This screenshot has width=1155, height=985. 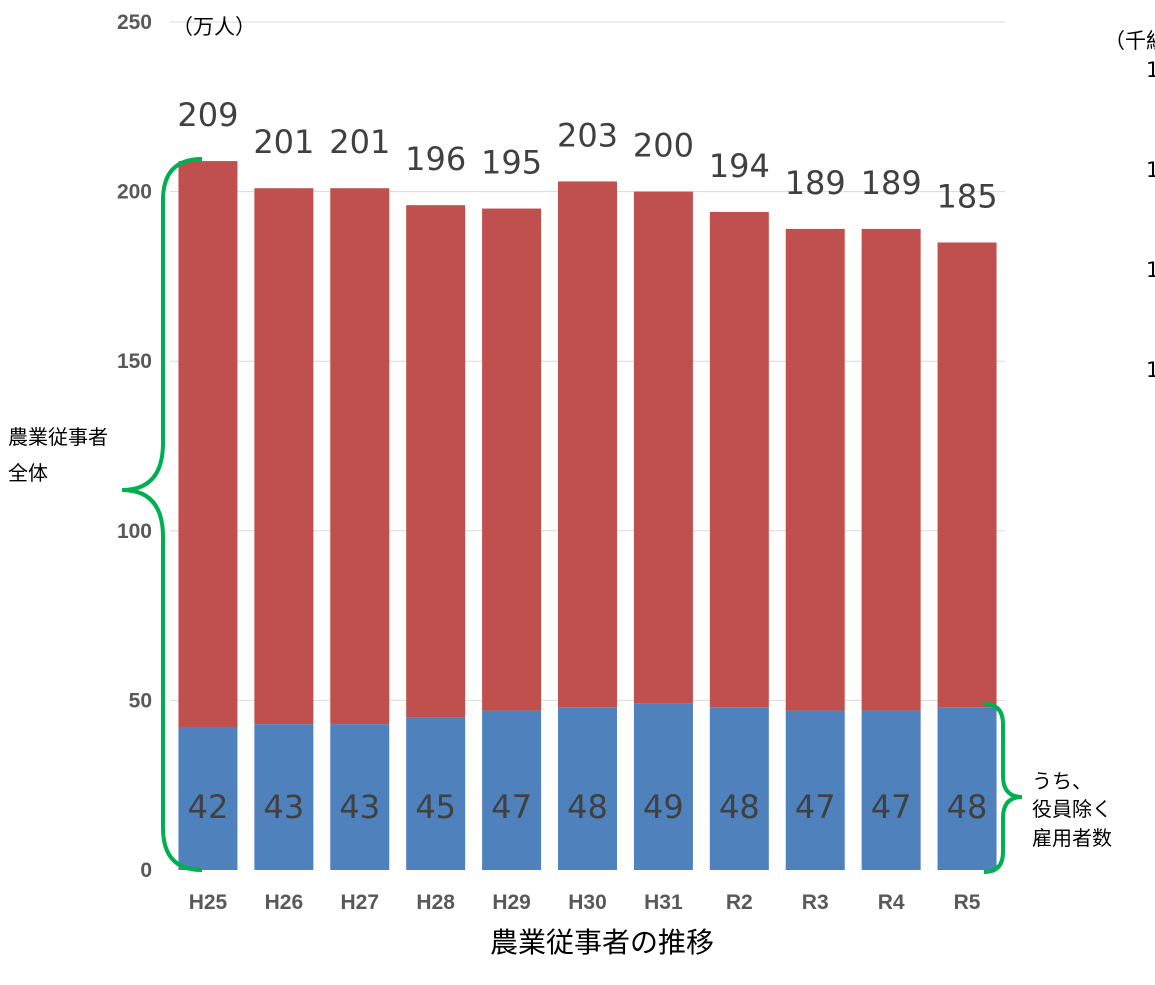 What do you see at coordinates (739, 902) in the screenshot?
I see `x-tick-label: R2` at bounding box center [739, 902].